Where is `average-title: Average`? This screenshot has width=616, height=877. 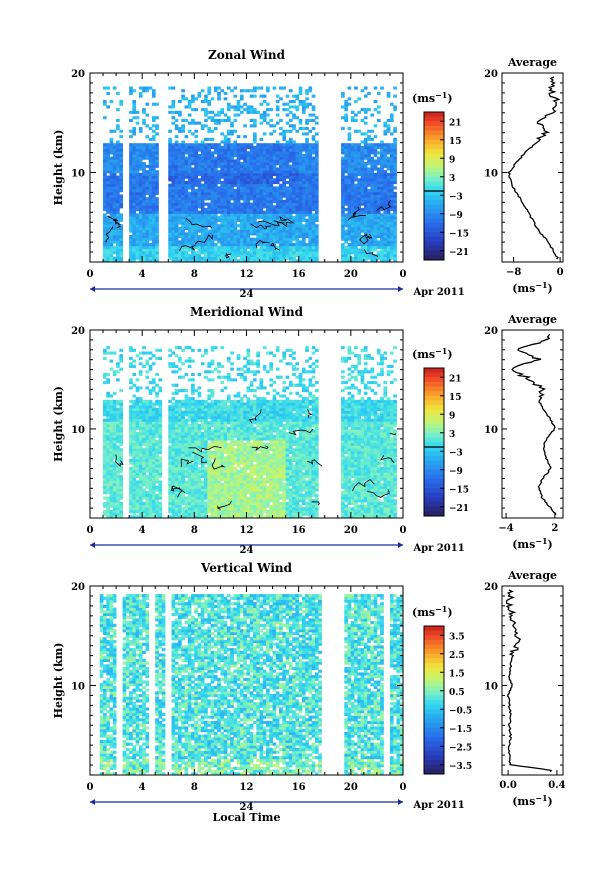 average-title: Average is located at coordinates (532, 62).